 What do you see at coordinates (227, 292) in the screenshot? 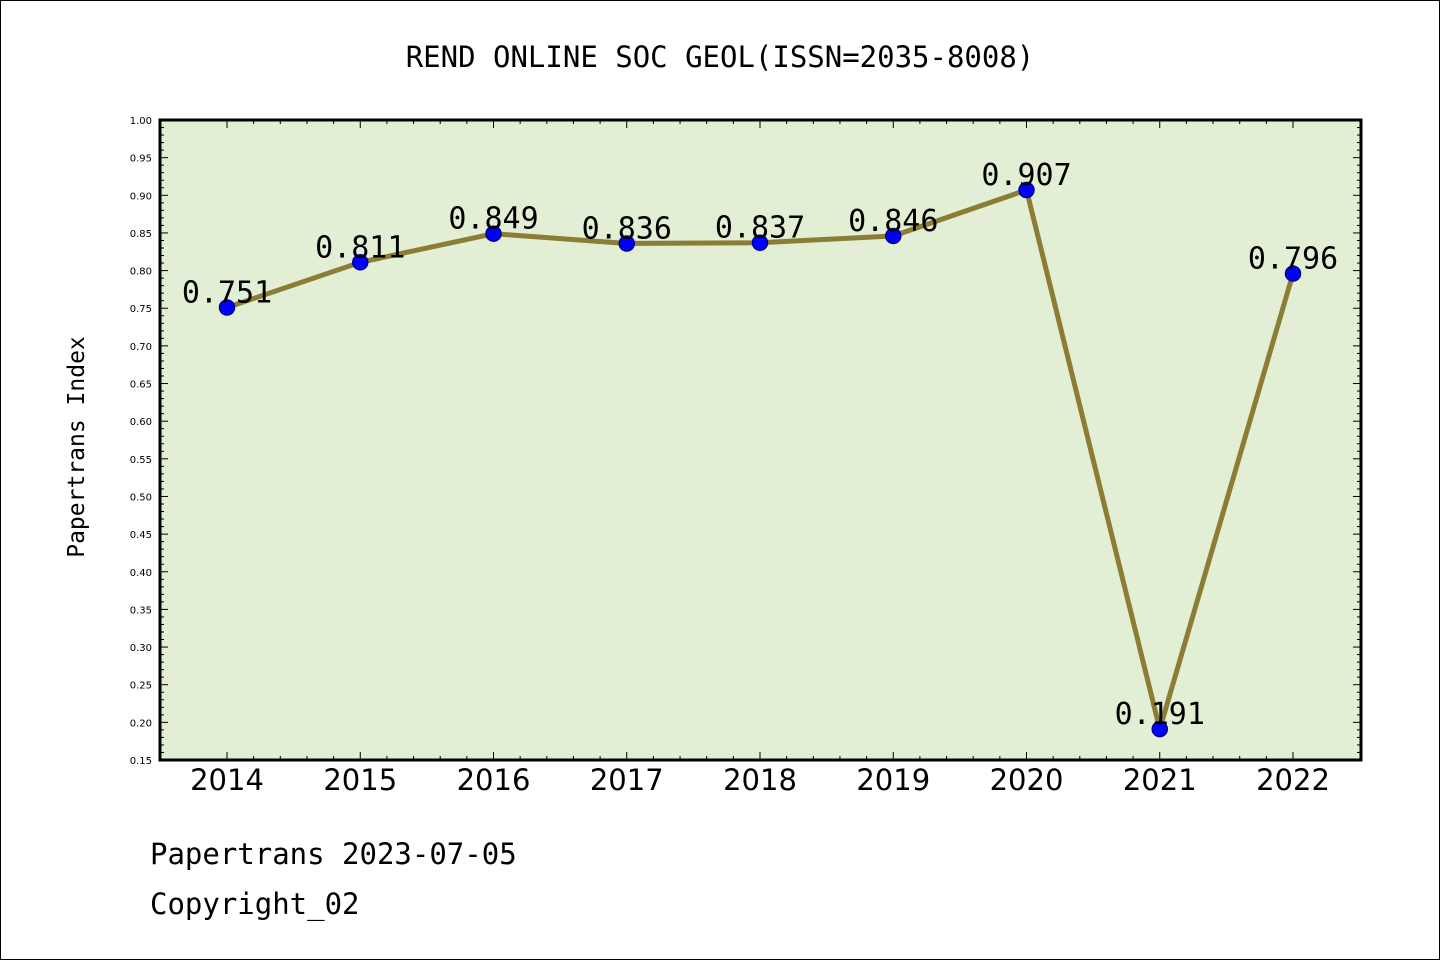
I see `data-point-label: 0.751` at bounding box center [227, 292].